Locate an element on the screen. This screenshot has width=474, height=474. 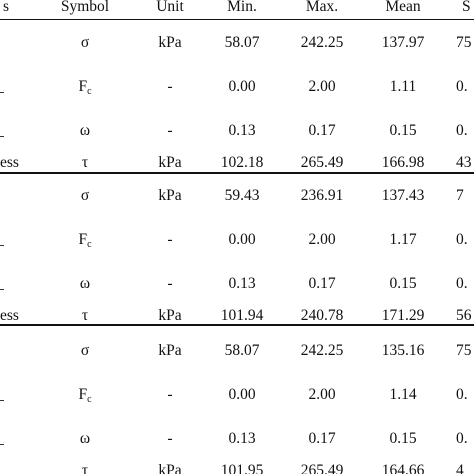
row-min: 59.43 is located at coordinates (242, 195).